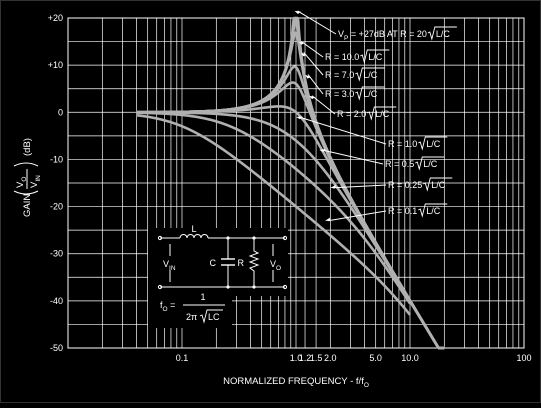  What do you see at coordinates (339, 75) in the screenshot?
I see `annotation-text: R = 7.0` at bounding box center [339, 75].